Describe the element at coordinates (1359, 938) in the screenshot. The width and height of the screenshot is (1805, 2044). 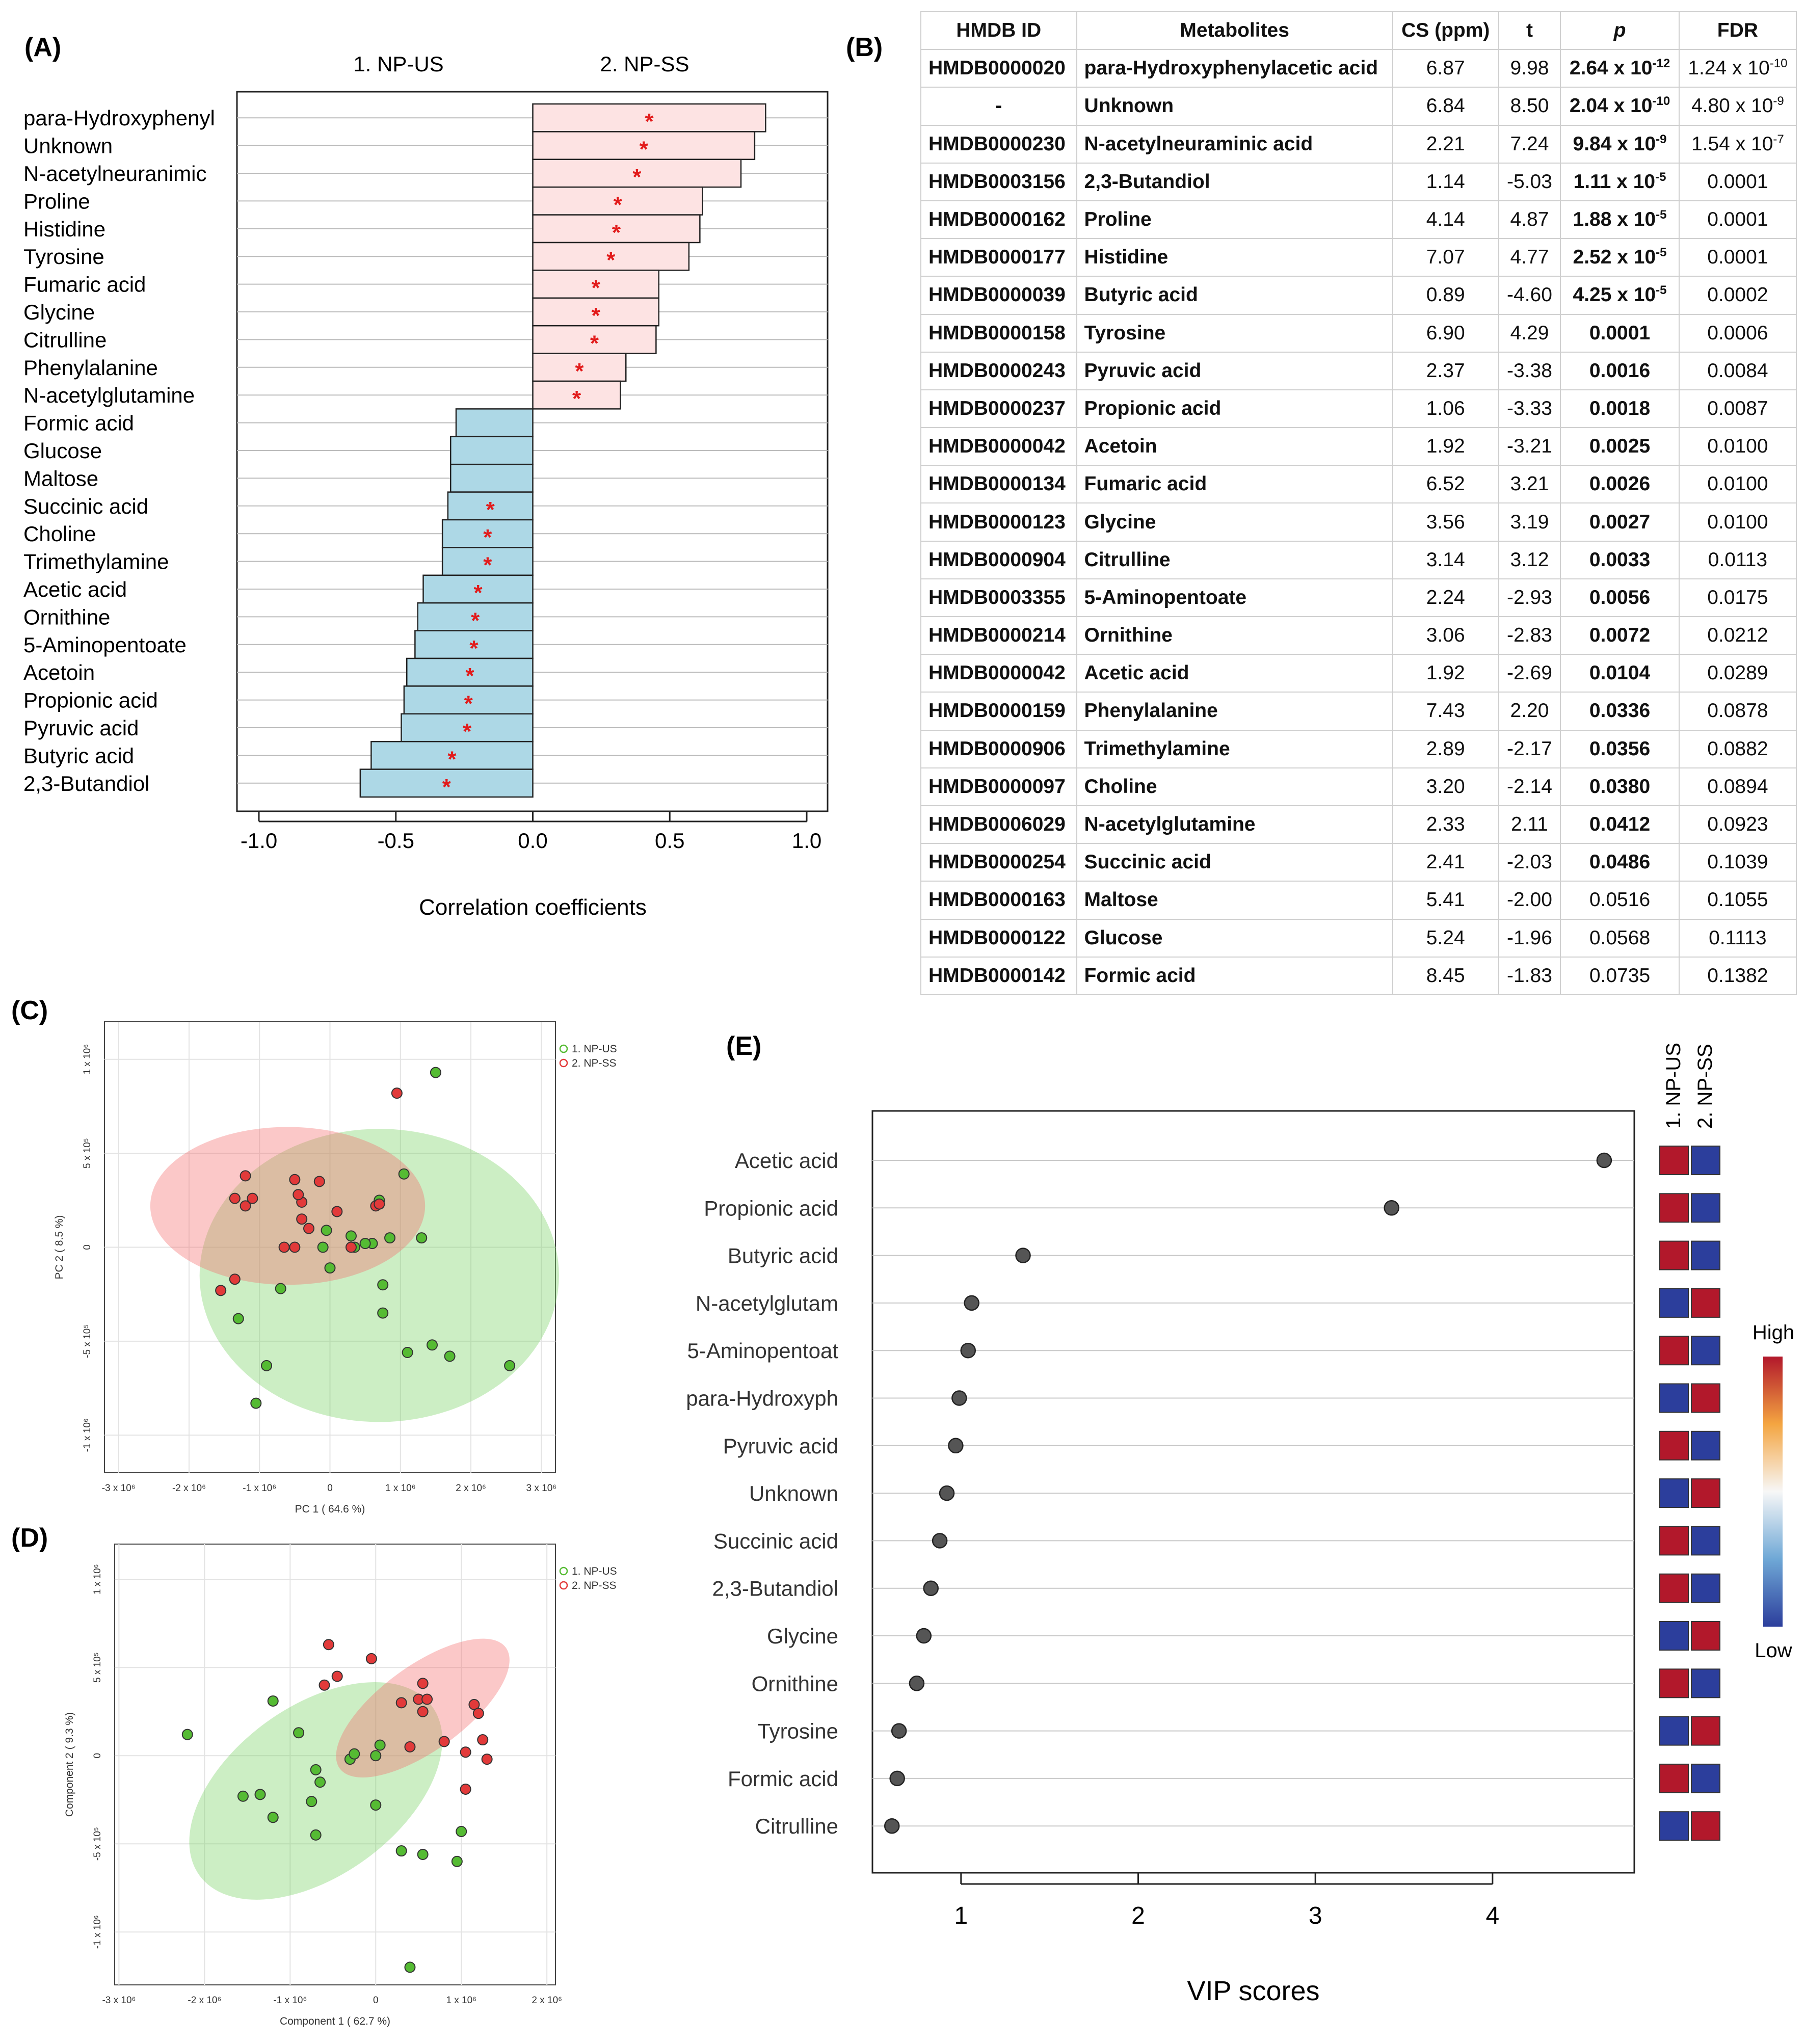
I see `table-row: HMDB0000122 Glucose 5.24 -1.96 0.0568 0.1113` at that location.